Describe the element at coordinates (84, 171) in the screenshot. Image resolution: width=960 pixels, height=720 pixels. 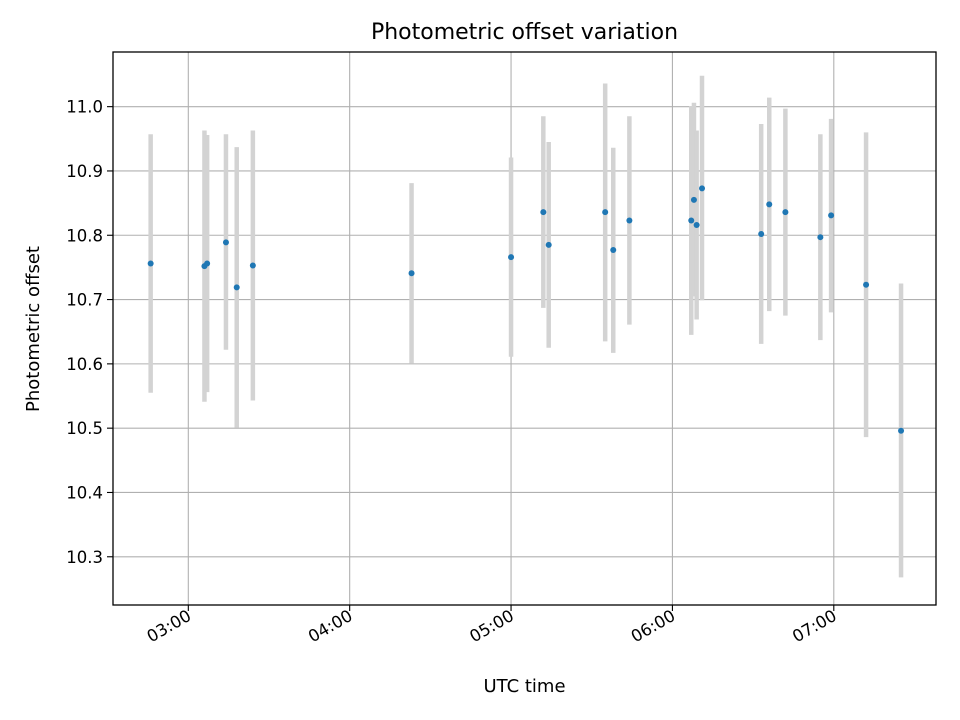
I see `y-tick-label: 10.9` at that location.